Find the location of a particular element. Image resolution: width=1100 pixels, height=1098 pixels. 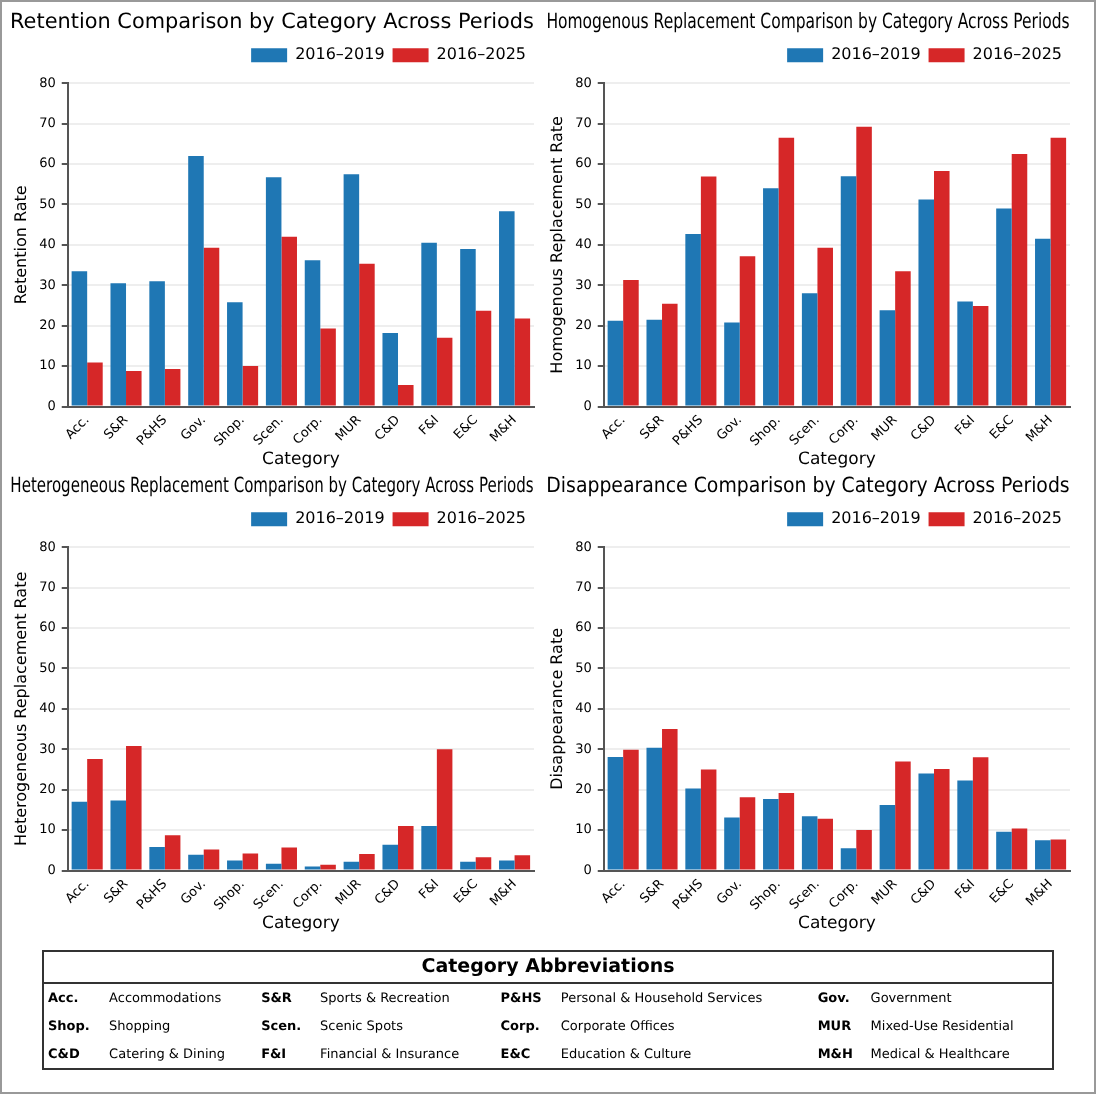

y-axis-title: Heterogeneous Replacement Rate is located at coordinates (20, 708).